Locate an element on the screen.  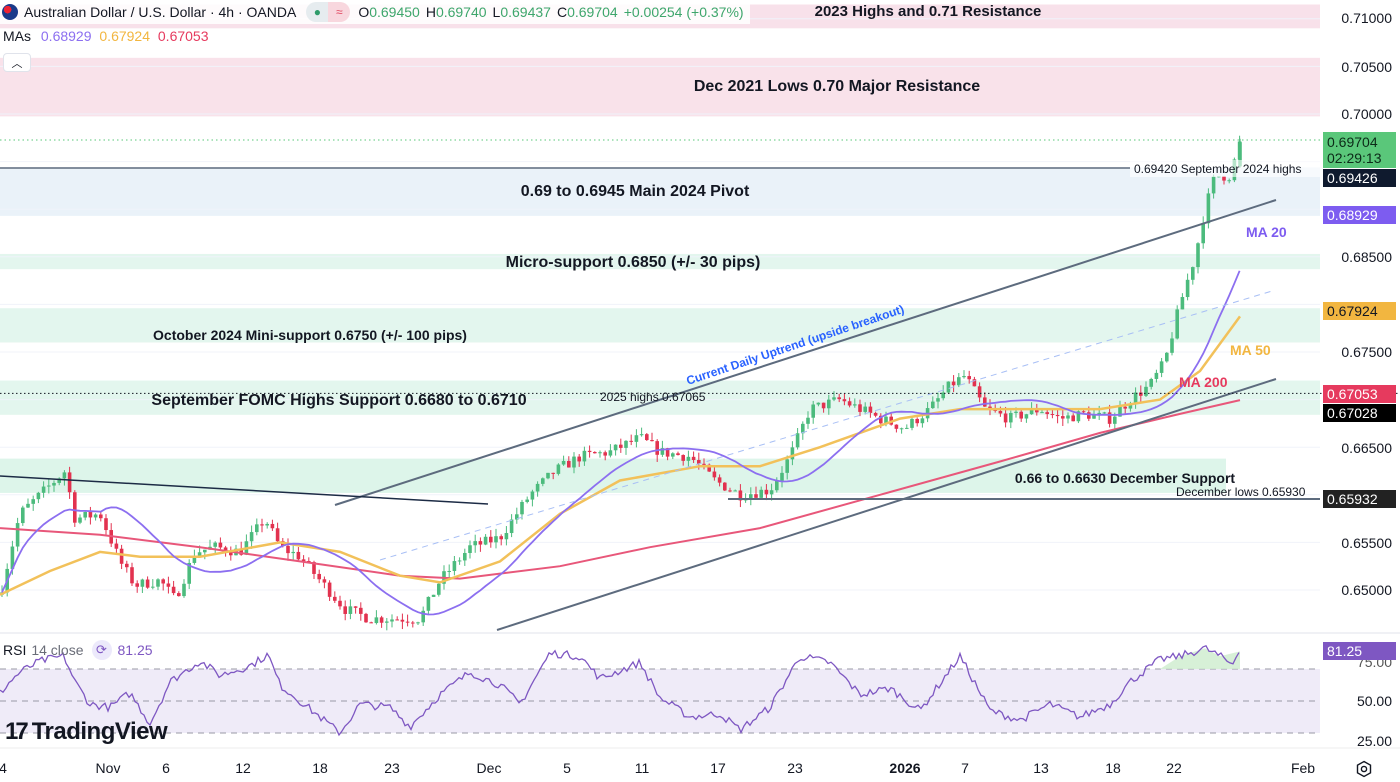
price-tick: 0.67500 is located at coordinates (1366, 352).